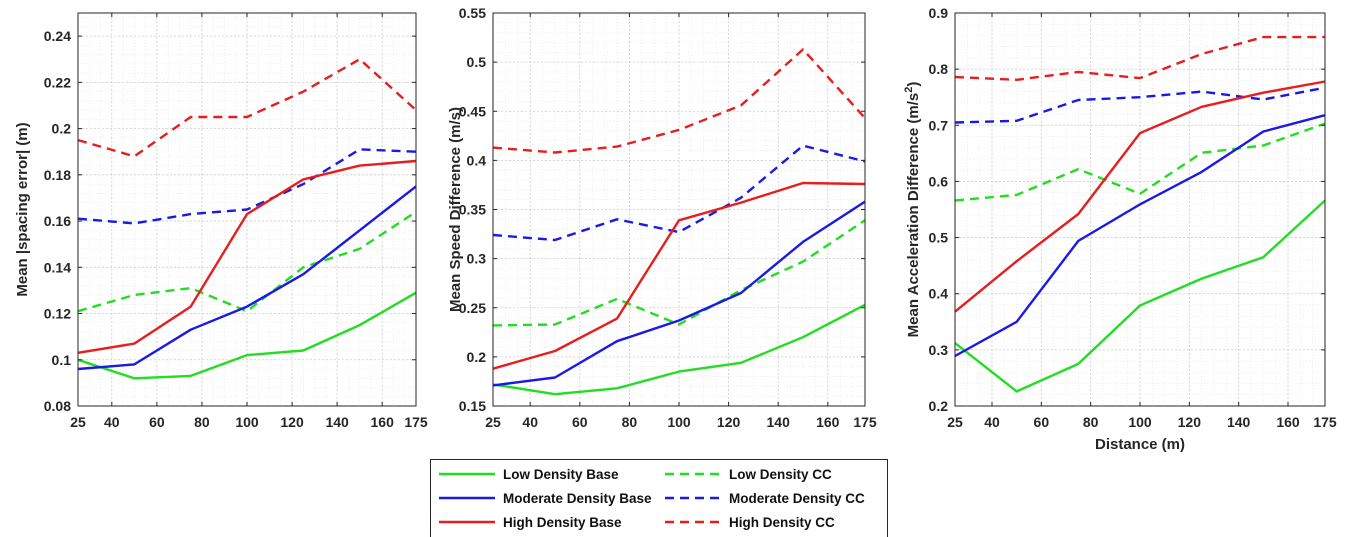  I want to click on legend-label: High Density Base, so click(562, 522).